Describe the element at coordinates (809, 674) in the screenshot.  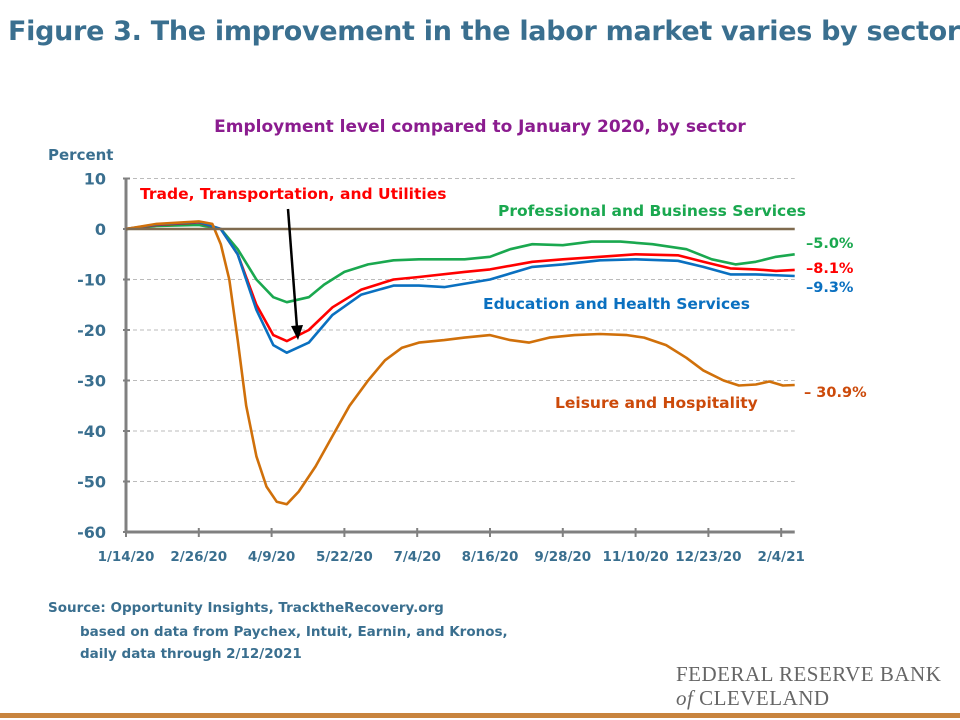
I see `logo-line-1: FEDERAL RESERVE BANK` at that location.